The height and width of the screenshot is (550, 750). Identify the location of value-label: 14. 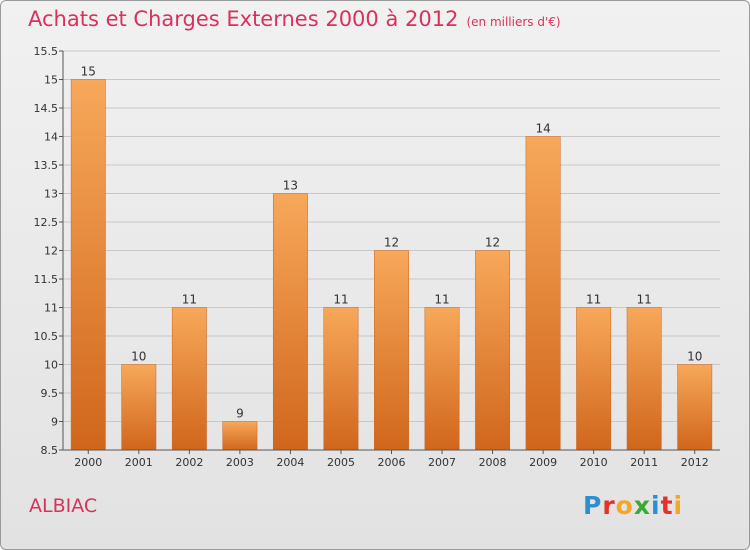
(542, 129).